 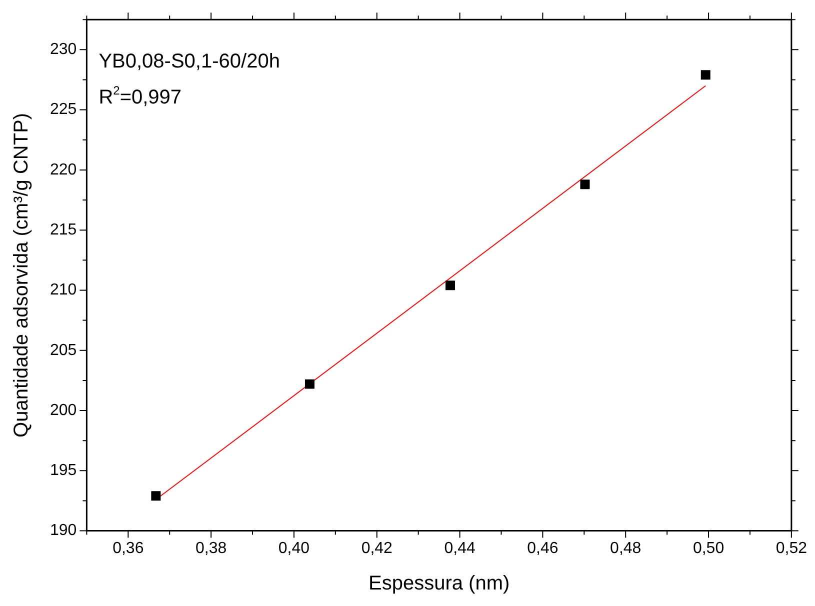 What do you see at coordinates (460, 548) in the screenshot?
I see `x-tick-label: 0,44` at bounding box center [460, 548].